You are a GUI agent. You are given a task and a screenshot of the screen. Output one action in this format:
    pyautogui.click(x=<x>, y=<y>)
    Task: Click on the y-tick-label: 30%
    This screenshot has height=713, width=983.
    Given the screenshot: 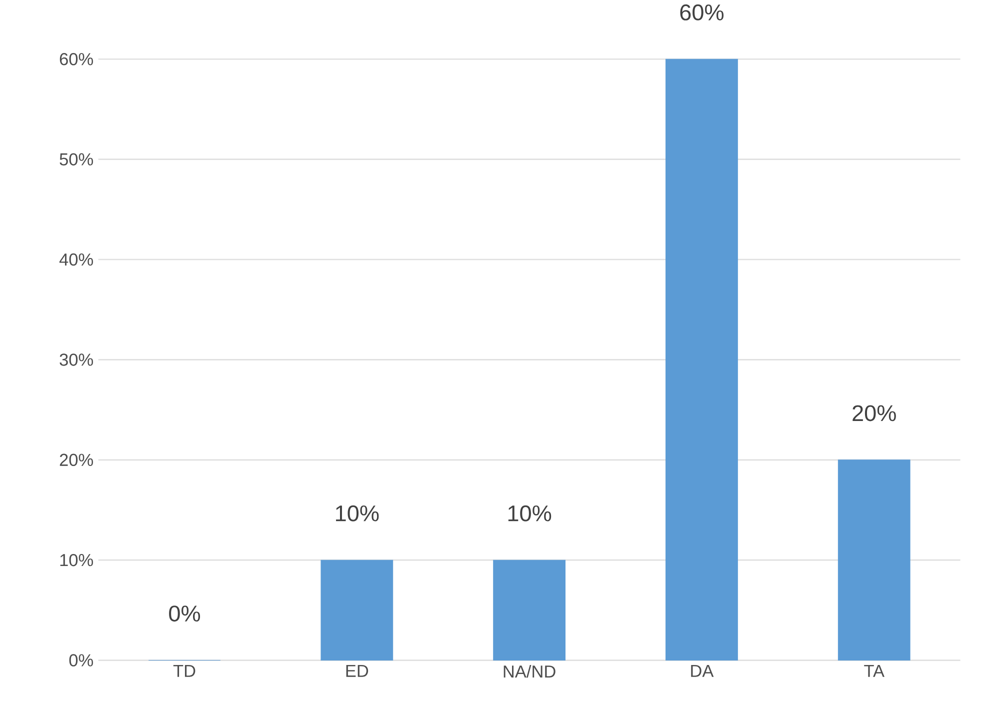 What is the action you would take?
    pyautogui.click(x=76, y=359)
    